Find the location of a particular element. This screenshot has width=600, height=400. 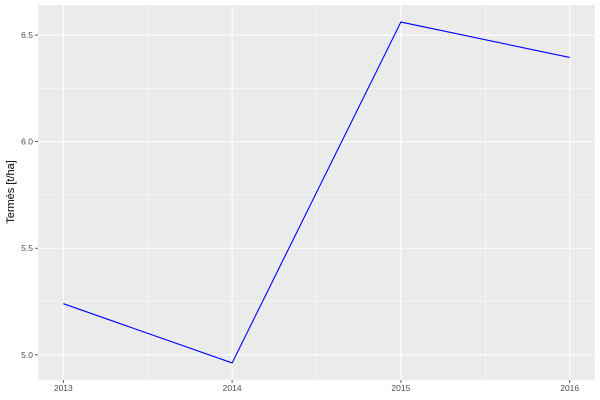

y-axis: 5.0 5.5 6.0 6.5 is located at coordinates (29, 195).